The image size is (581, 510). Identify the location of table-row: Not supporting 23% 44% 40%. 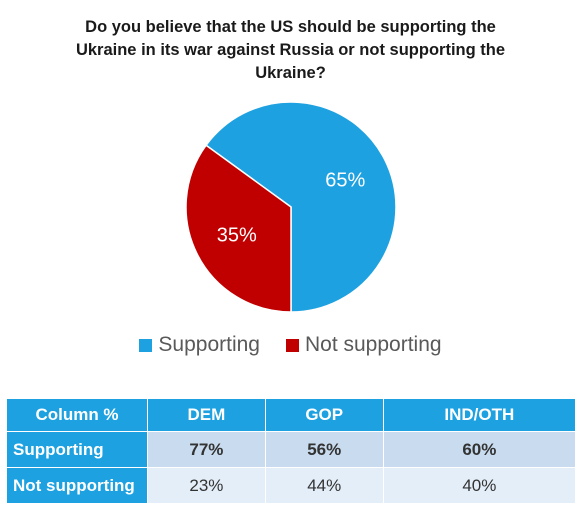
(291, 485).